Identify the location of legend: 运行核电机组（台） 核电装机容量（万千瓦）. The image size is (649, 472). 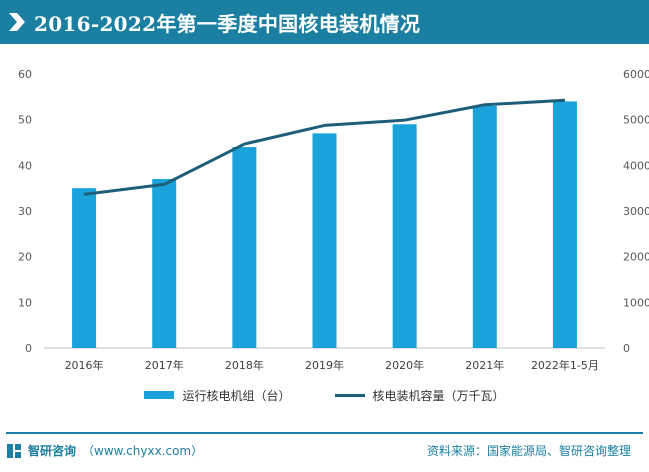
(324, 395).